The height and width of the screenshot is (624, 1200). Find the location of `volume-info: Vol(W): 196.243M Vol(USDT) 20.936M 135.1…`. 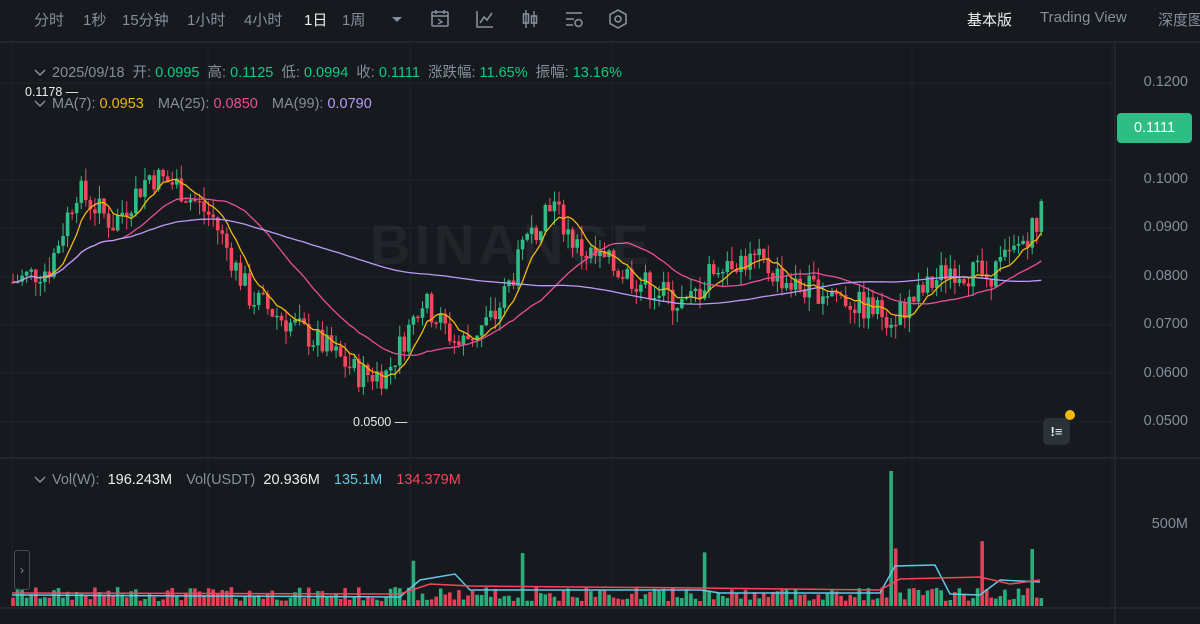

volume-info: Vol(W): 196.243M Vol(USDT) 20.936M 135.1… is located at coordinates (249, 480).